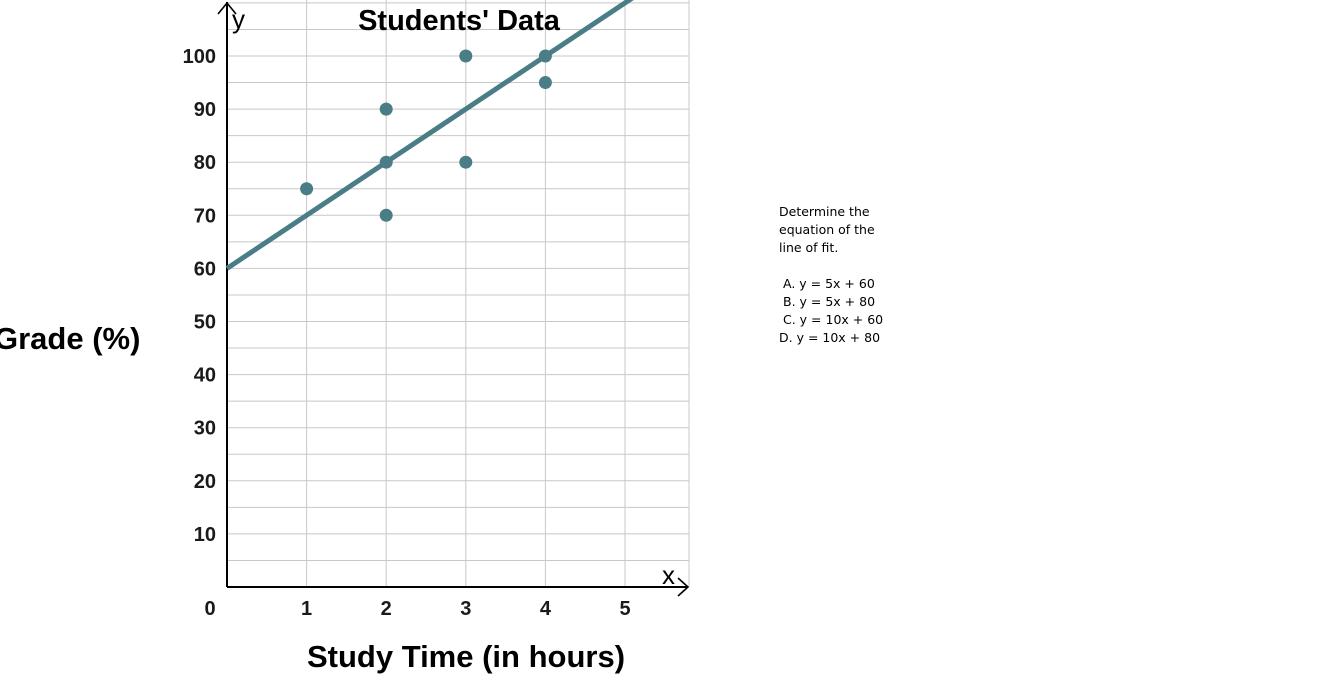 The image size is (1318, 699). I want to click on x-tick-label: 3, so click(465, 609).